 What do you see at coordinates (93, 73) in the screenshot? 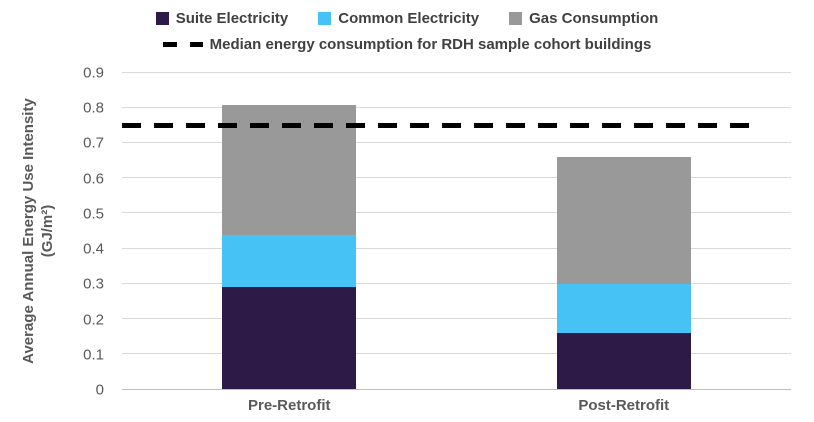
I see `y-tick-label: 0.9` at bounding box center [93, 73].